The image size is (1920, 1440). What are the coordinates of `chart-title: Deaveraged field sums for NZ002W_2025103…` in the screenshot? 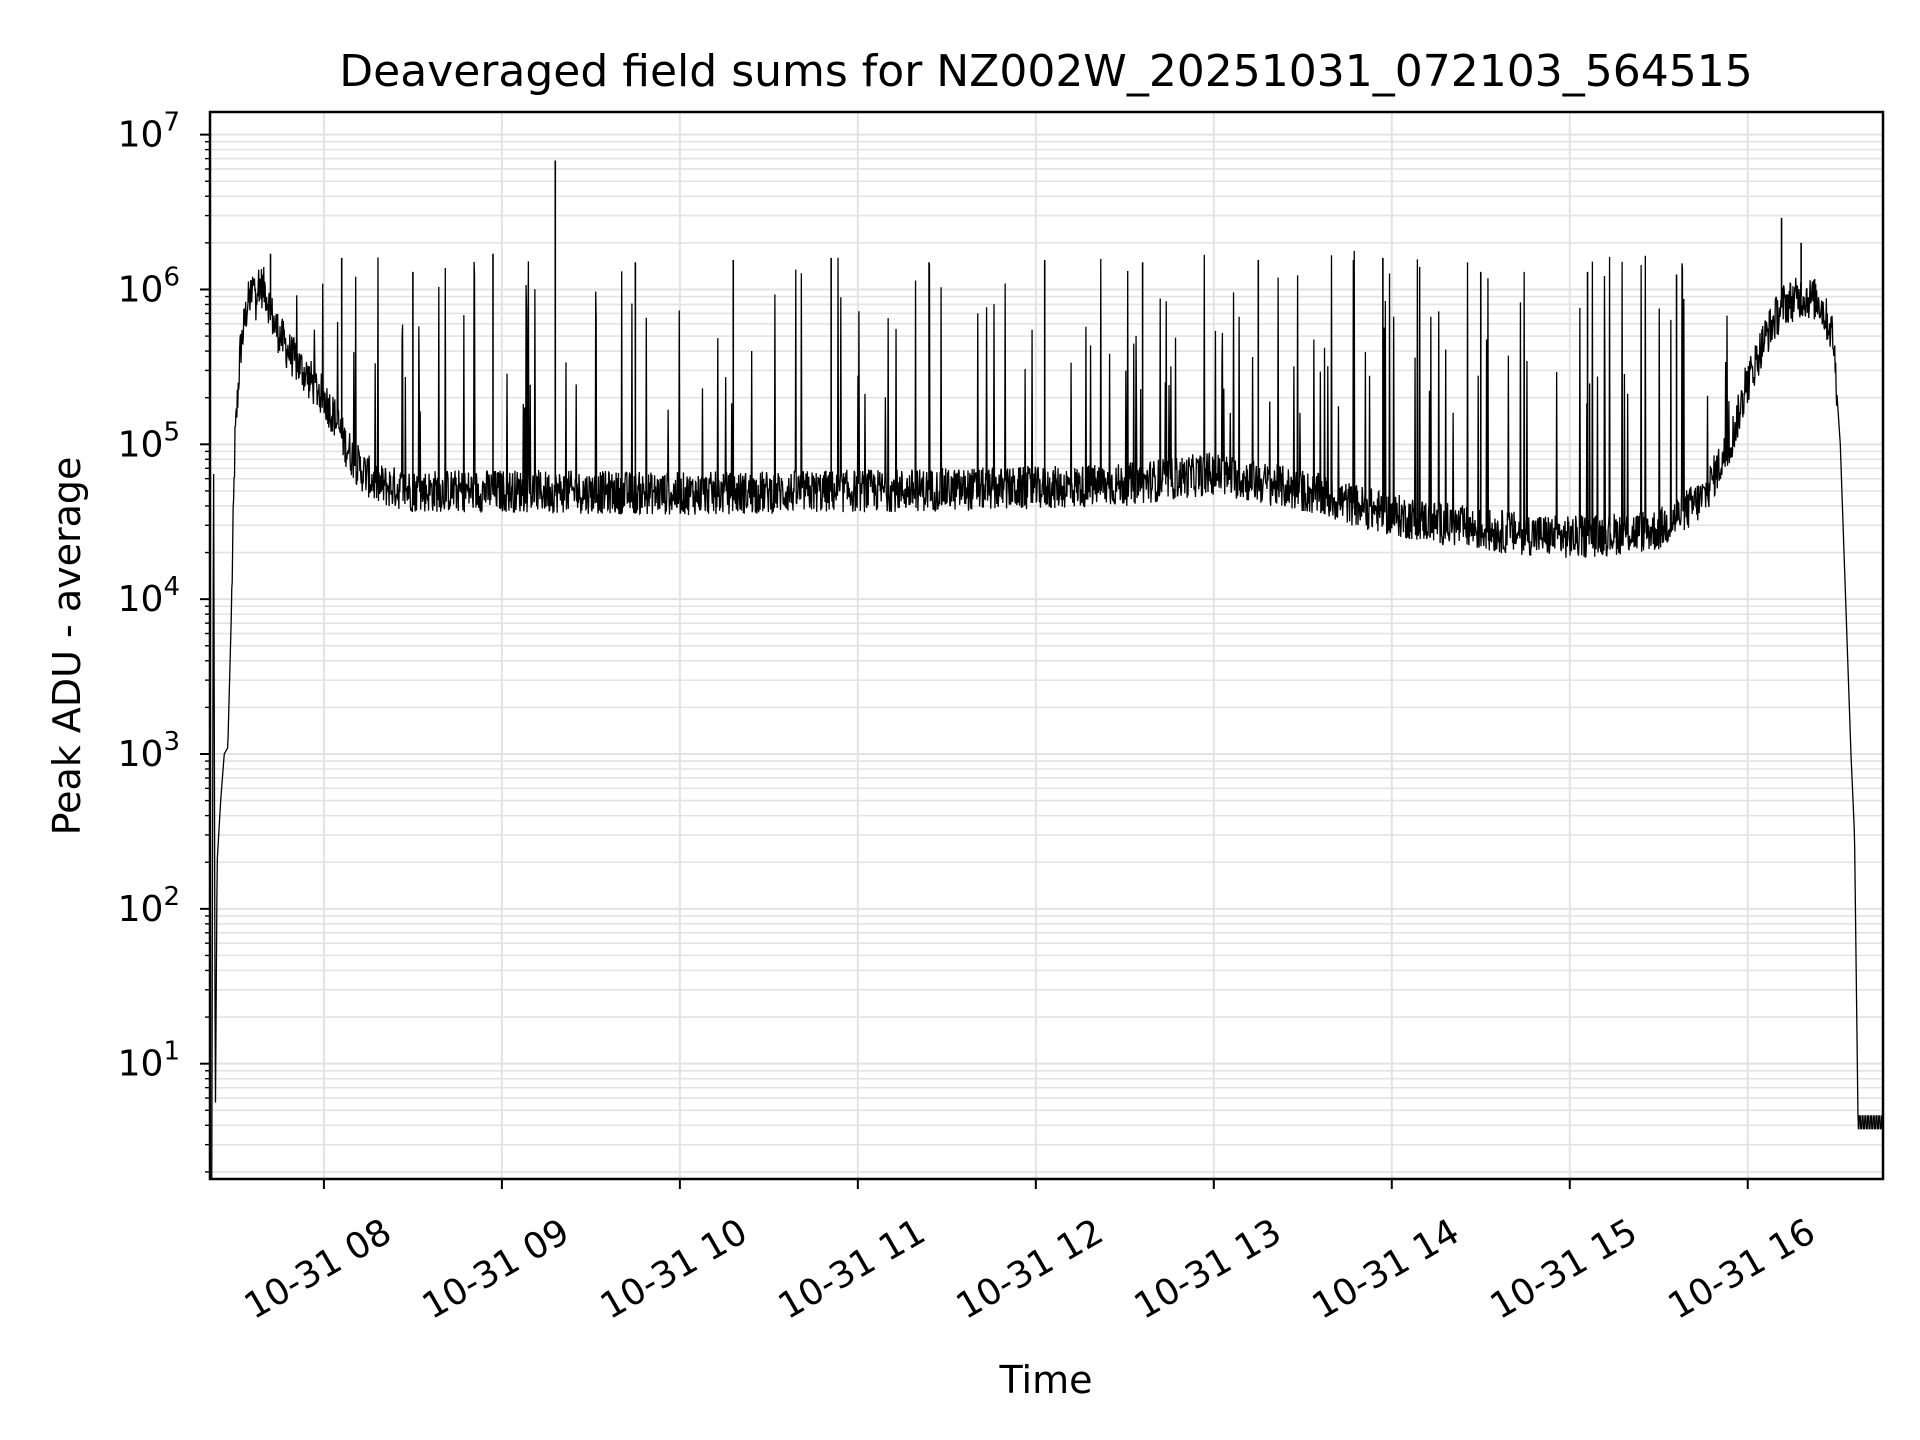 It's located at (1045, 71).